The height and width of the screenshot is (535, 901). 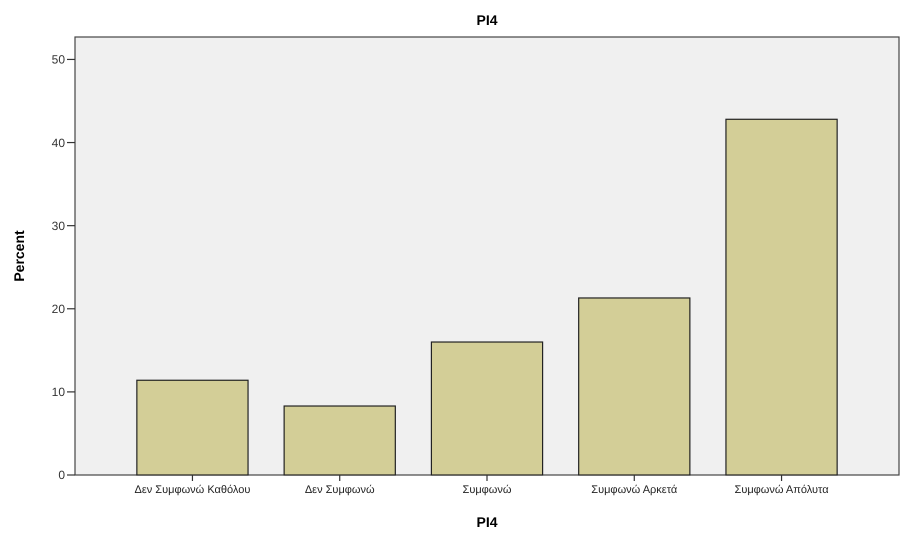 What do you see at coordinates (634, 490) in the screenshot?
I see `x-tick-label: Συμφωνώ Αρκετά` at bounding box center [634, 490].